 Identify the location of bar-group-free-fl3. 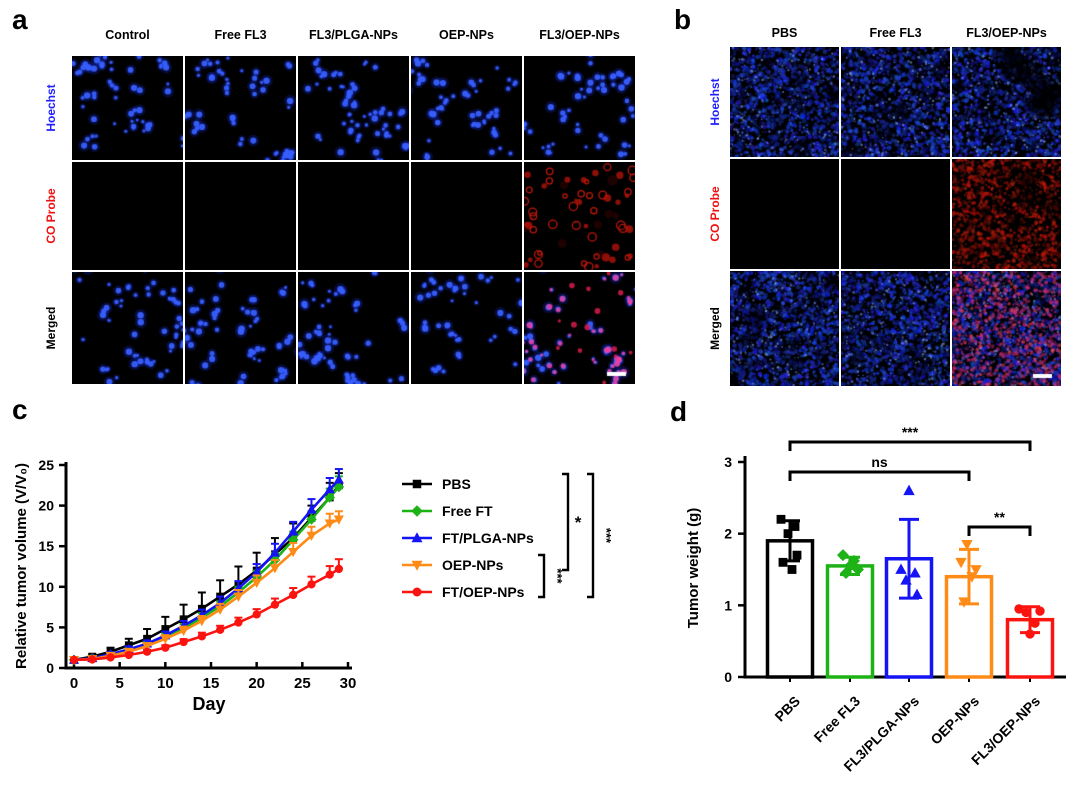
(850, 615).